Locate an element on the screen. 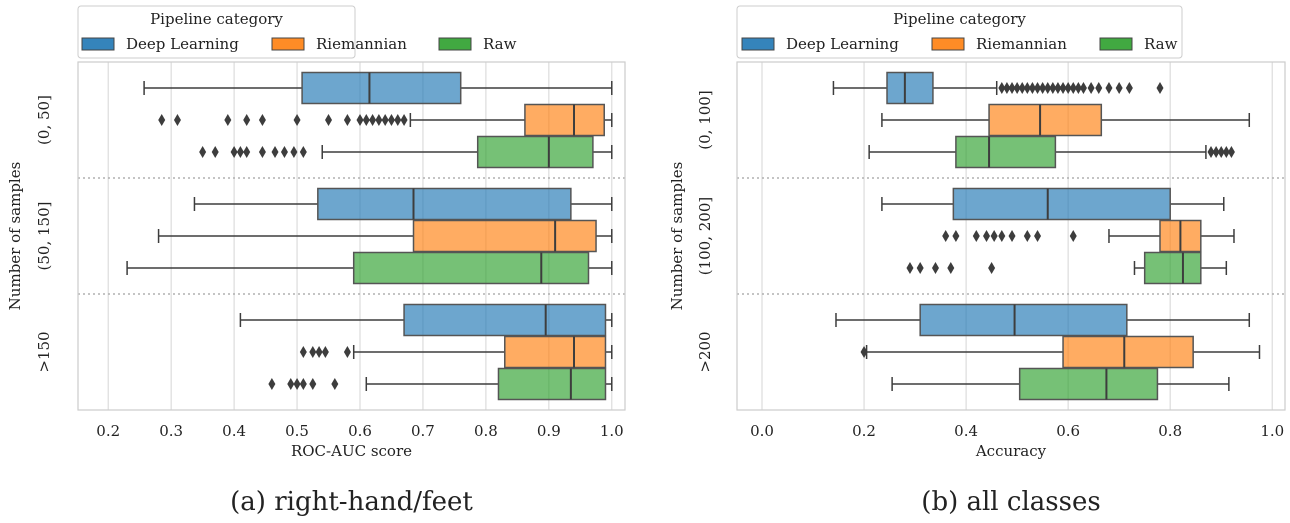 The image size is (1290, 523). x-tick-label: 0.0 is located at coordinates (762, 431).